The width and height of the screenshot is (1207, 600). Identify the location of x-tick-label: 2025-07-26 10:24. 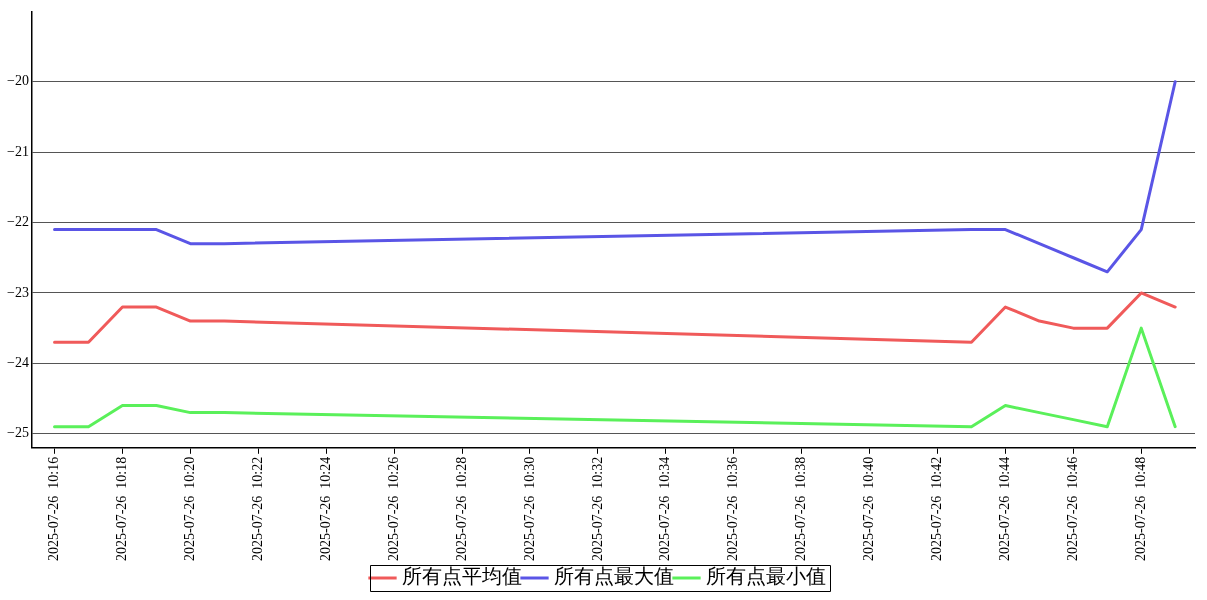
(325, 508).